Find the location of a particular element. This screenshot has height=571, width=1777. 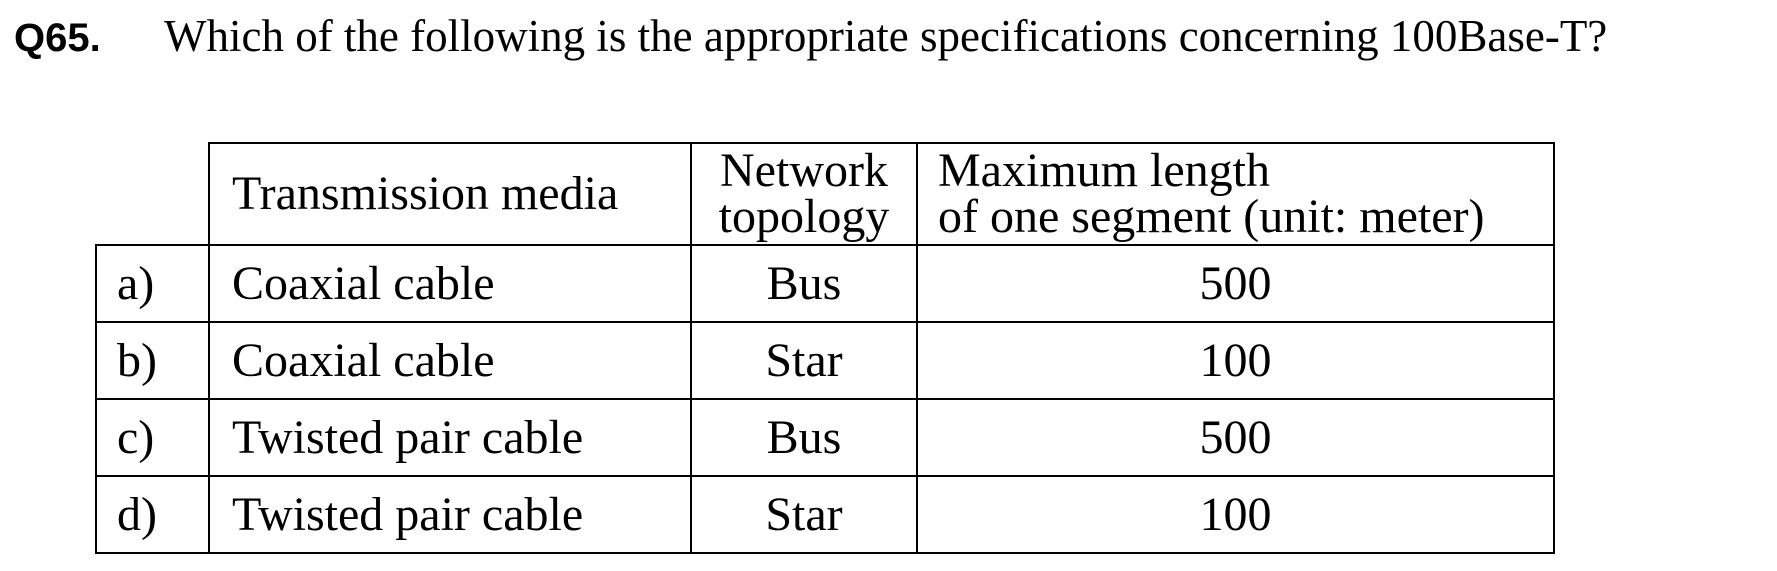

header-topology-line1: Network is located at coordinates (804, 170).